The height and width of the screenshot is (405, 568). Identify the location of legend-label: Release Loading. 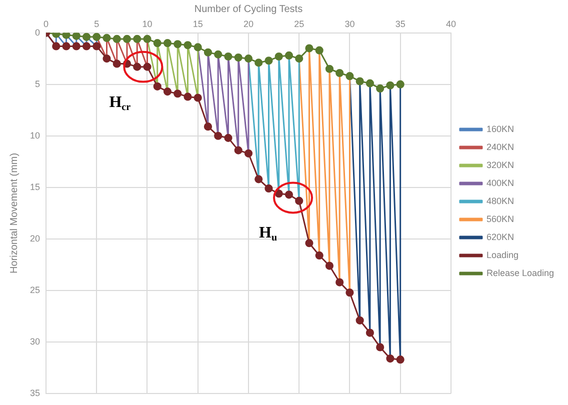
(520, 273).